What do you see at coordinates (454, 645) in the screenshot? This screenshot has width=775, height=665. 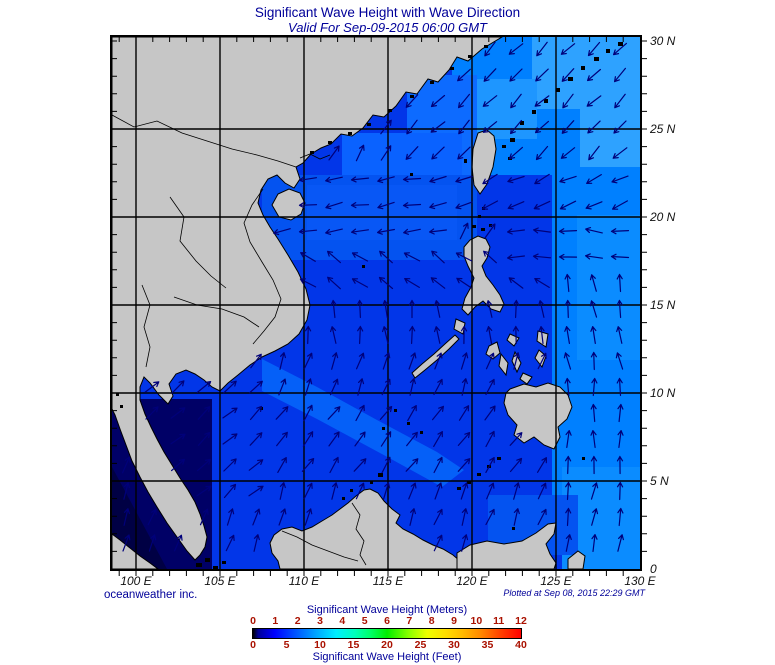 I see `feet-tick: 30` at bounding box center [454, 645].